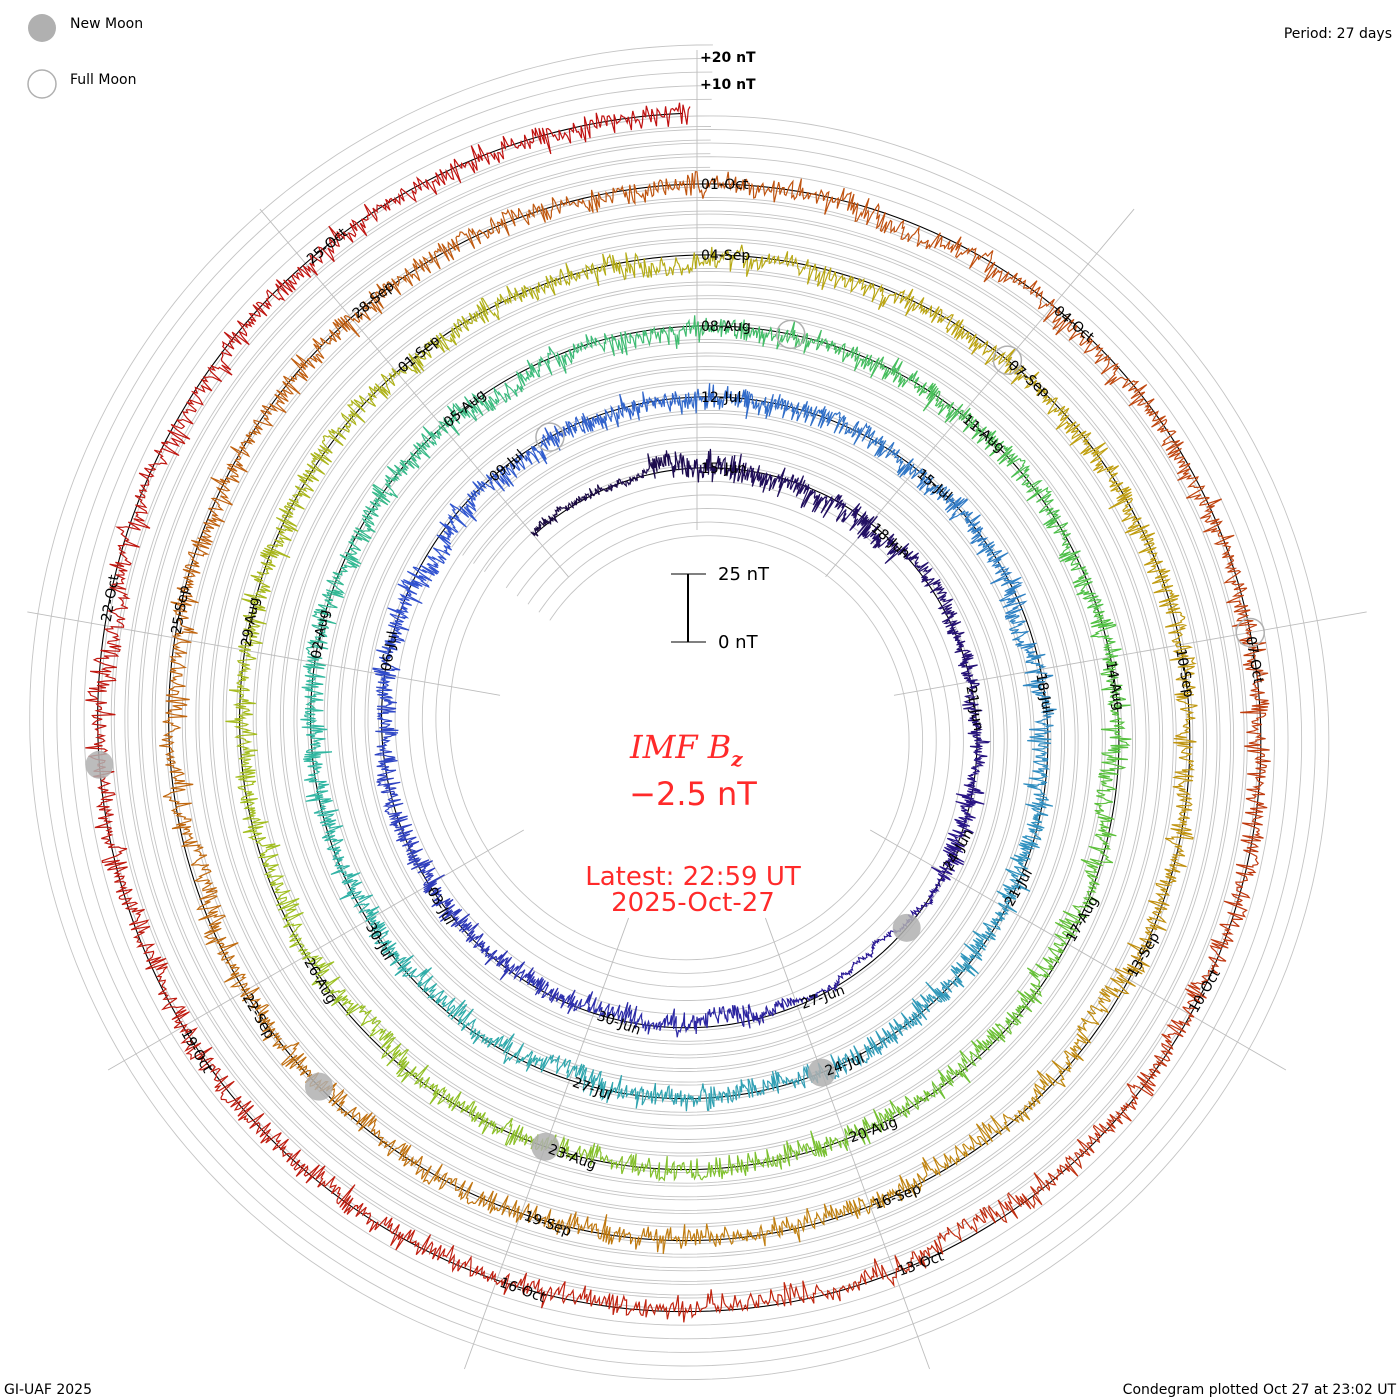 This screenshot has width=1400, height=1400. I want to click on date-label: 13-Sep, so click(1144, 955).